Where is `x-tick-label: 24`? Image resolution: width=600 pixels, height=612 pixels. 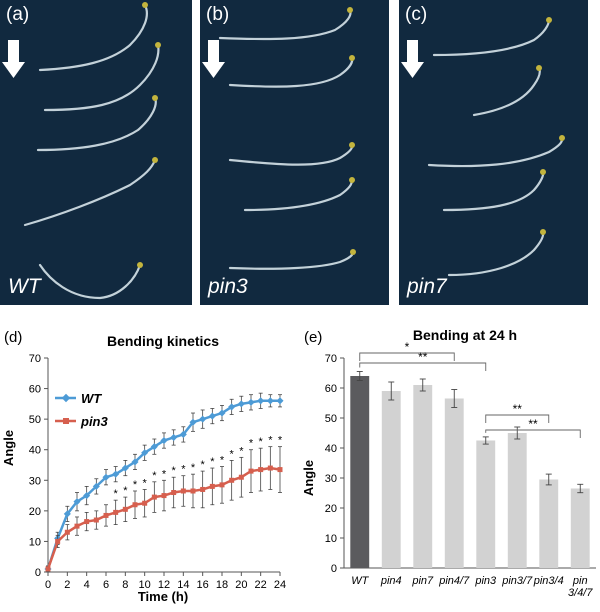 x-tick-label: 24 is located at coordinates (280, 585).